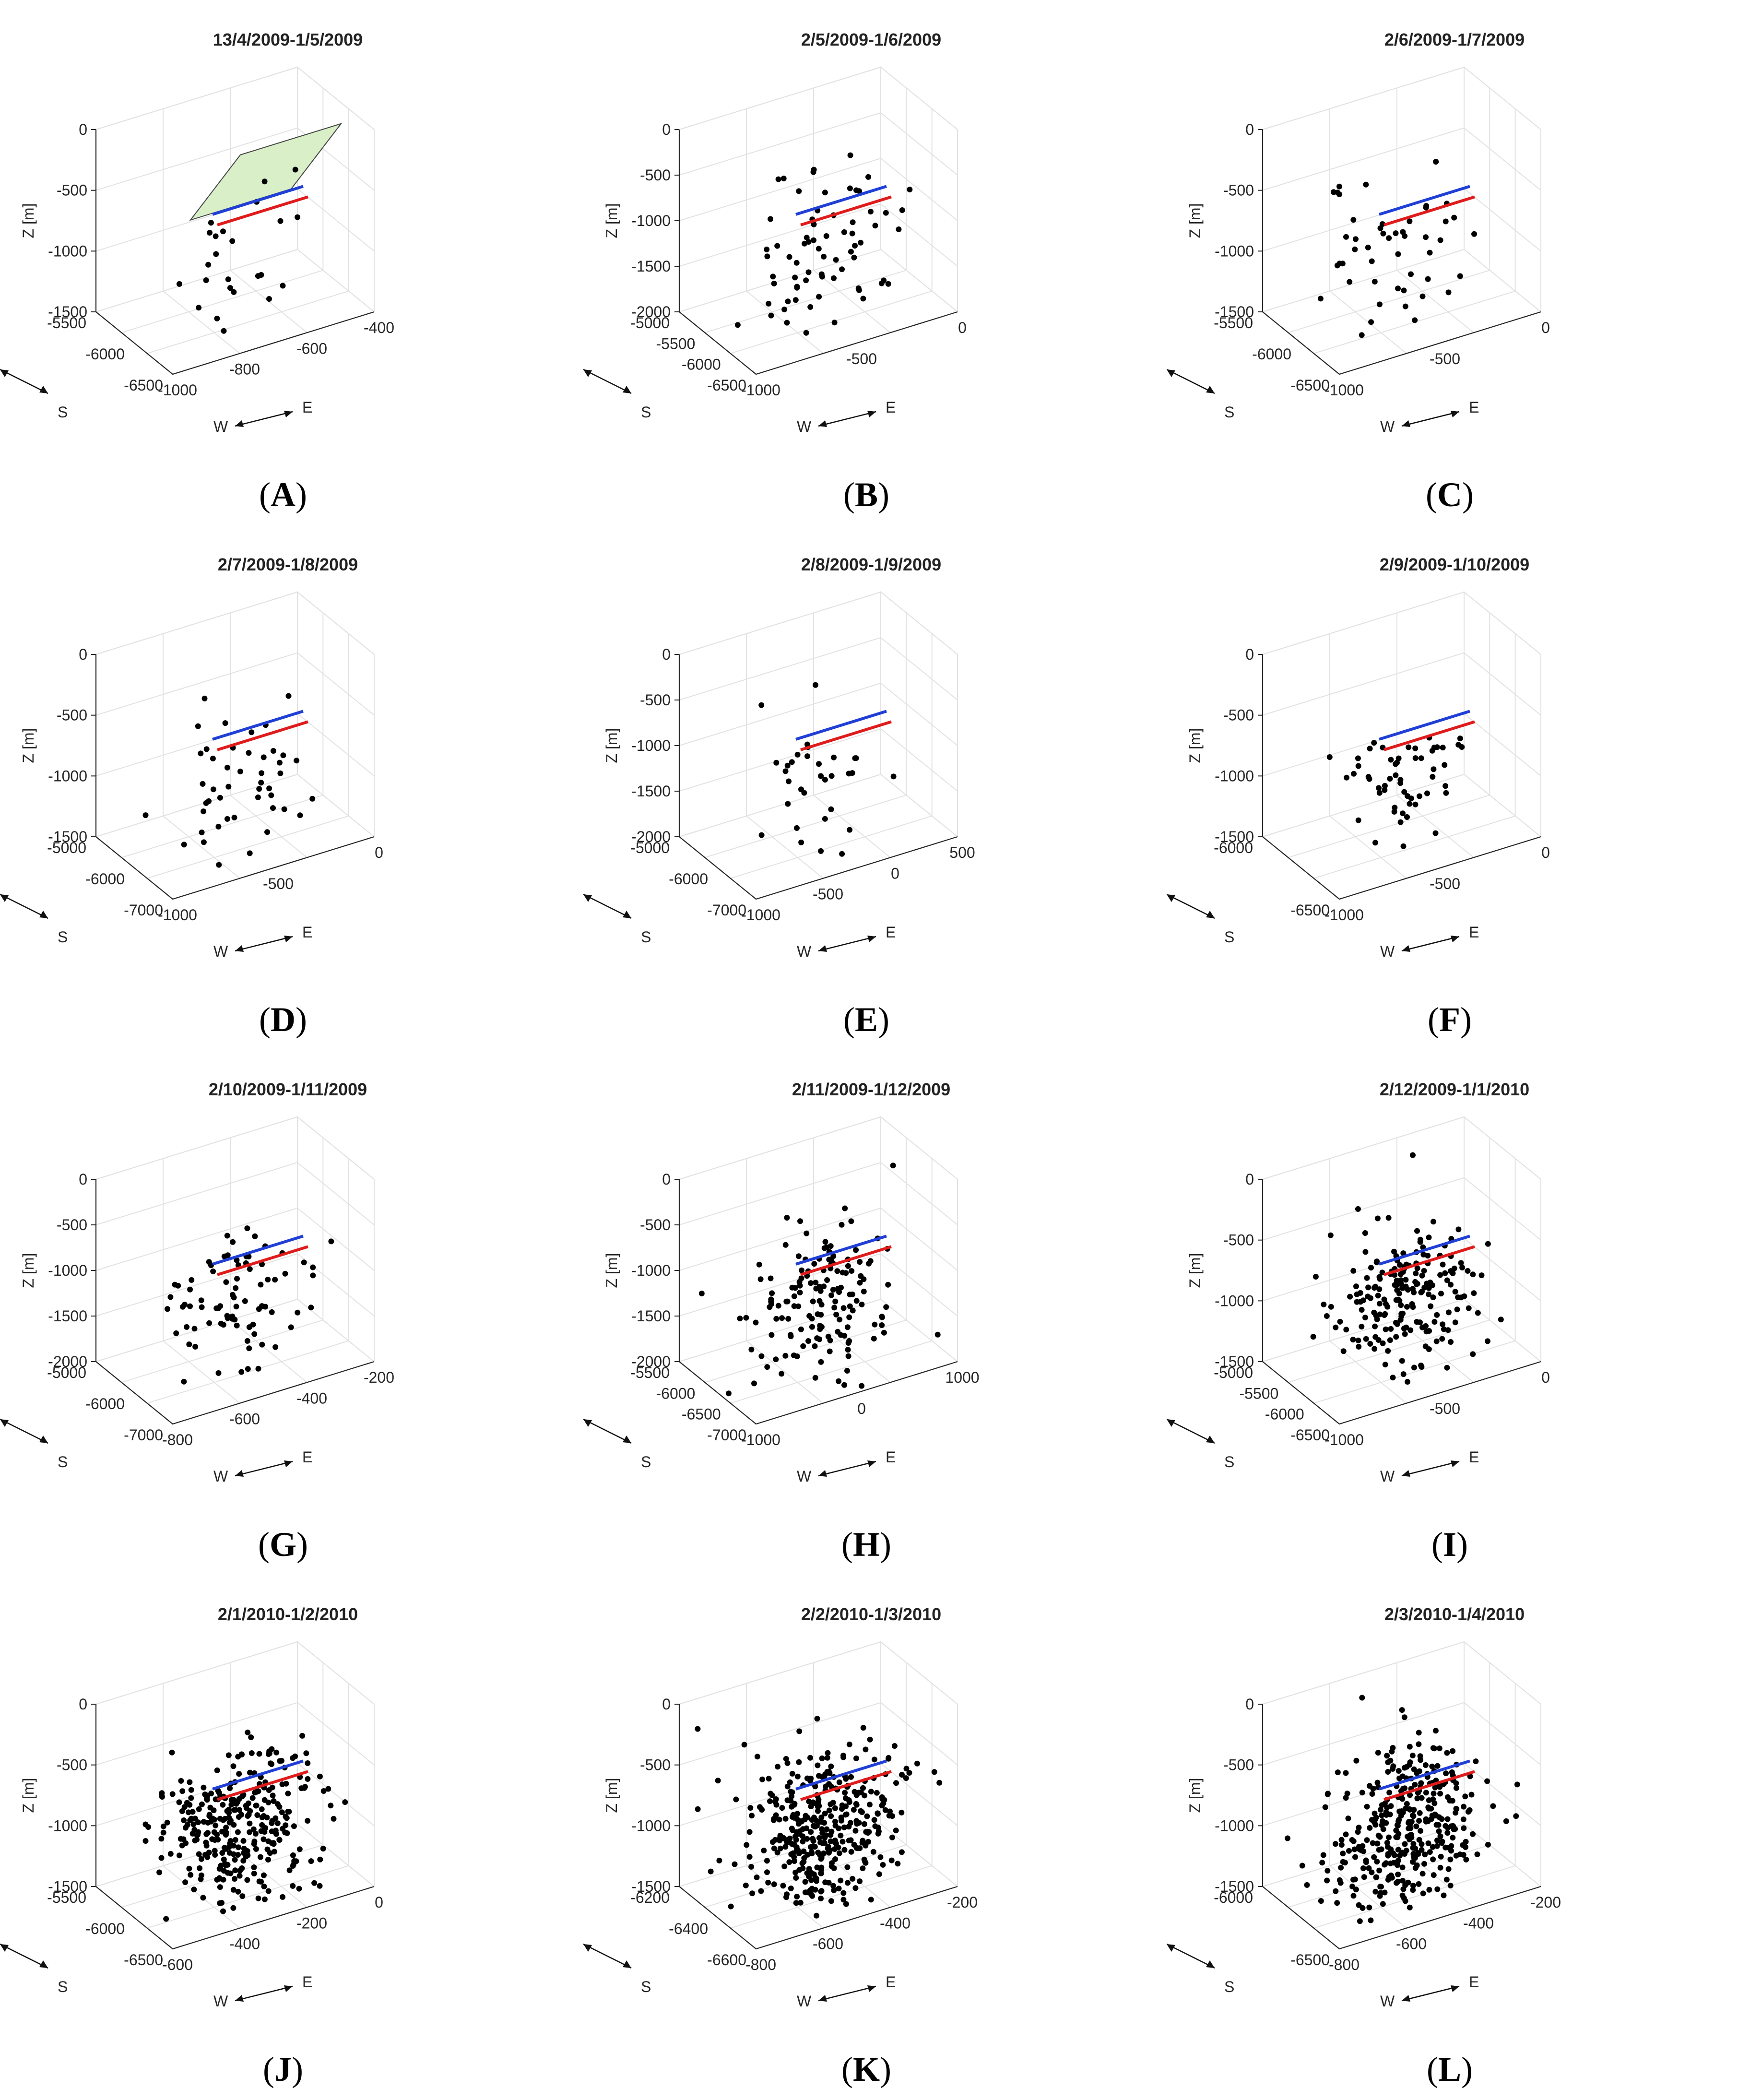 This screenshot has height=2100, width=1750. I want to click on ns-tick-label: -6500, so click(143, 1960).